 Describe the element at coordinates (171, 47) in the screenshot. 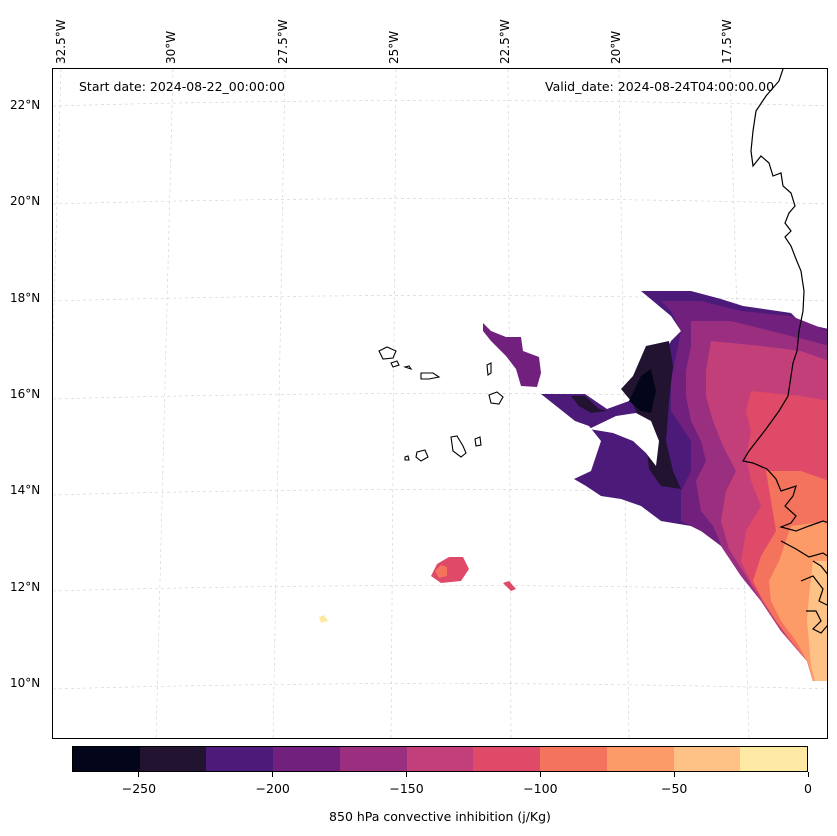

I see `lon-label-30w: 30°W` at that location.